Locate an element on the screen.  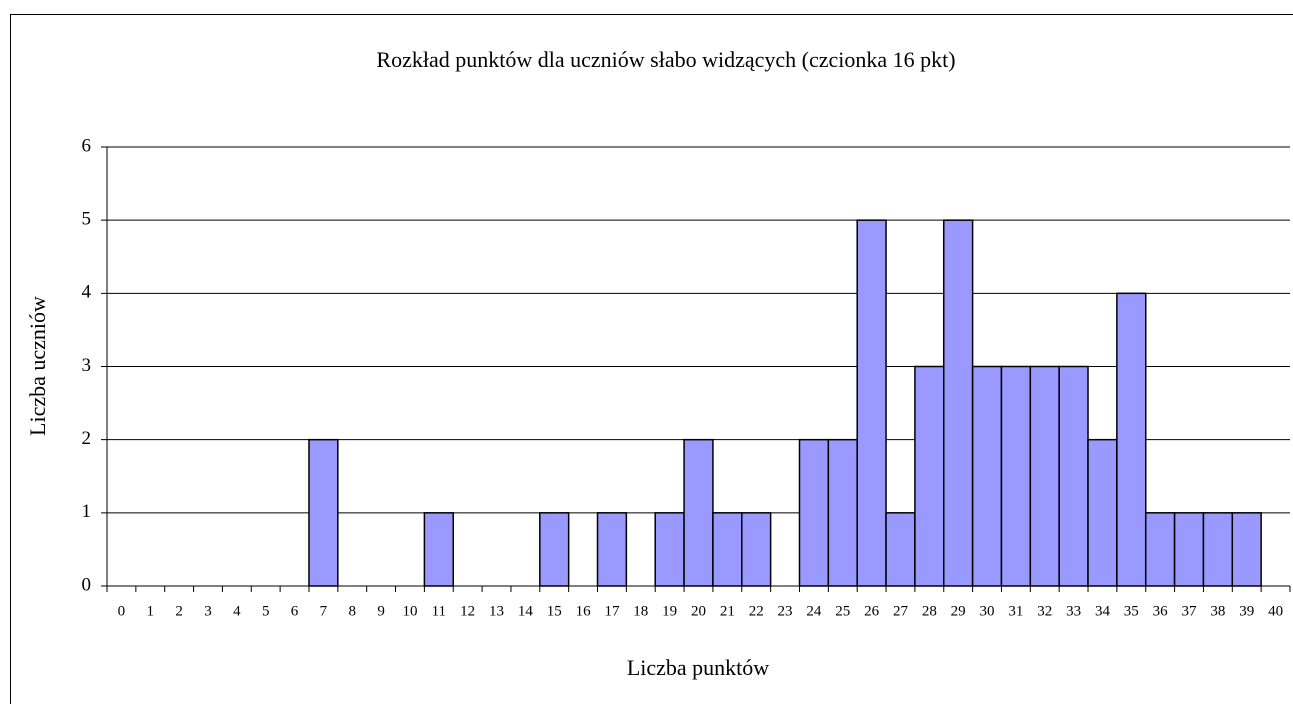
x-tick-label: 36 is located at coordinates (1161, 611).